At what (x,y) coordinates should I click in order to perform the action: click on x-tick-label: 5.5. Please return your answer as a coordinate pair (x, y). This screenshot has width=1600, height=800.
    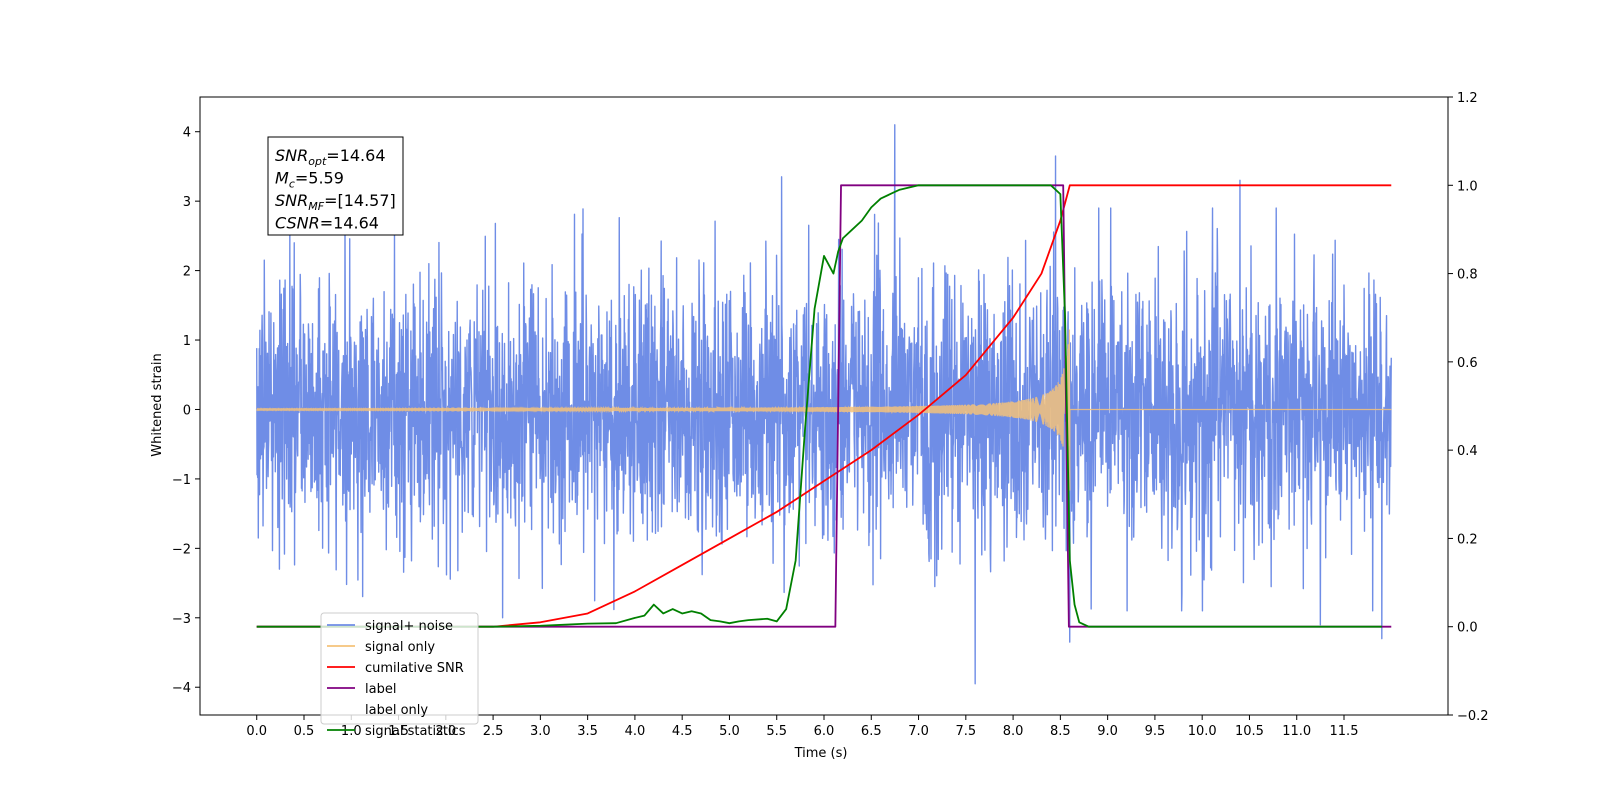
    Looking at the image, I should click on (776, 731).